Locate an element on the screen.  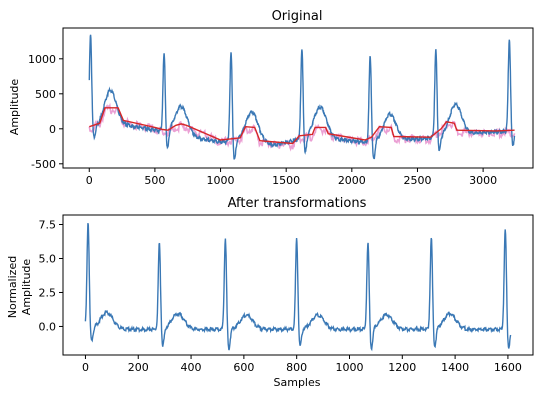
x-tick-label: 1400 is located at coordinates (455, 367).